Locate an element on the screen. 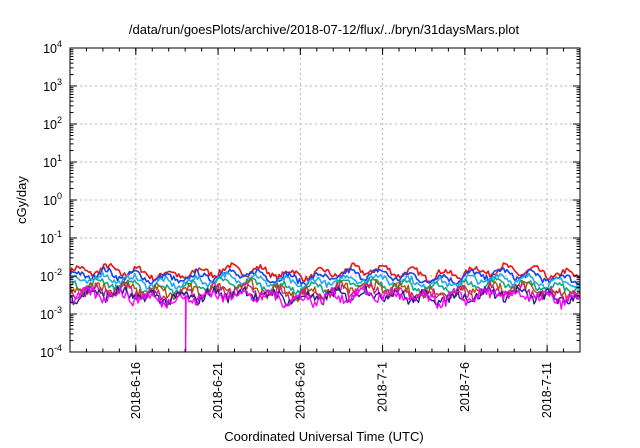 The image size is (640, 448). x-axis-label: Coordinated Universal Time (UTC) is located at coordinates (323, 436).